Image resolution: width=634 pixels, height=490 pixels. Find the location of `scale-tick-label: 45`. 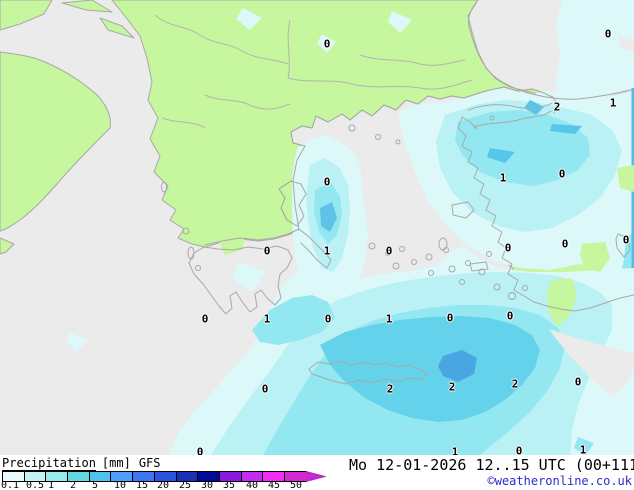

scale-tick-label: 45 is located at coordinates (274, 485).